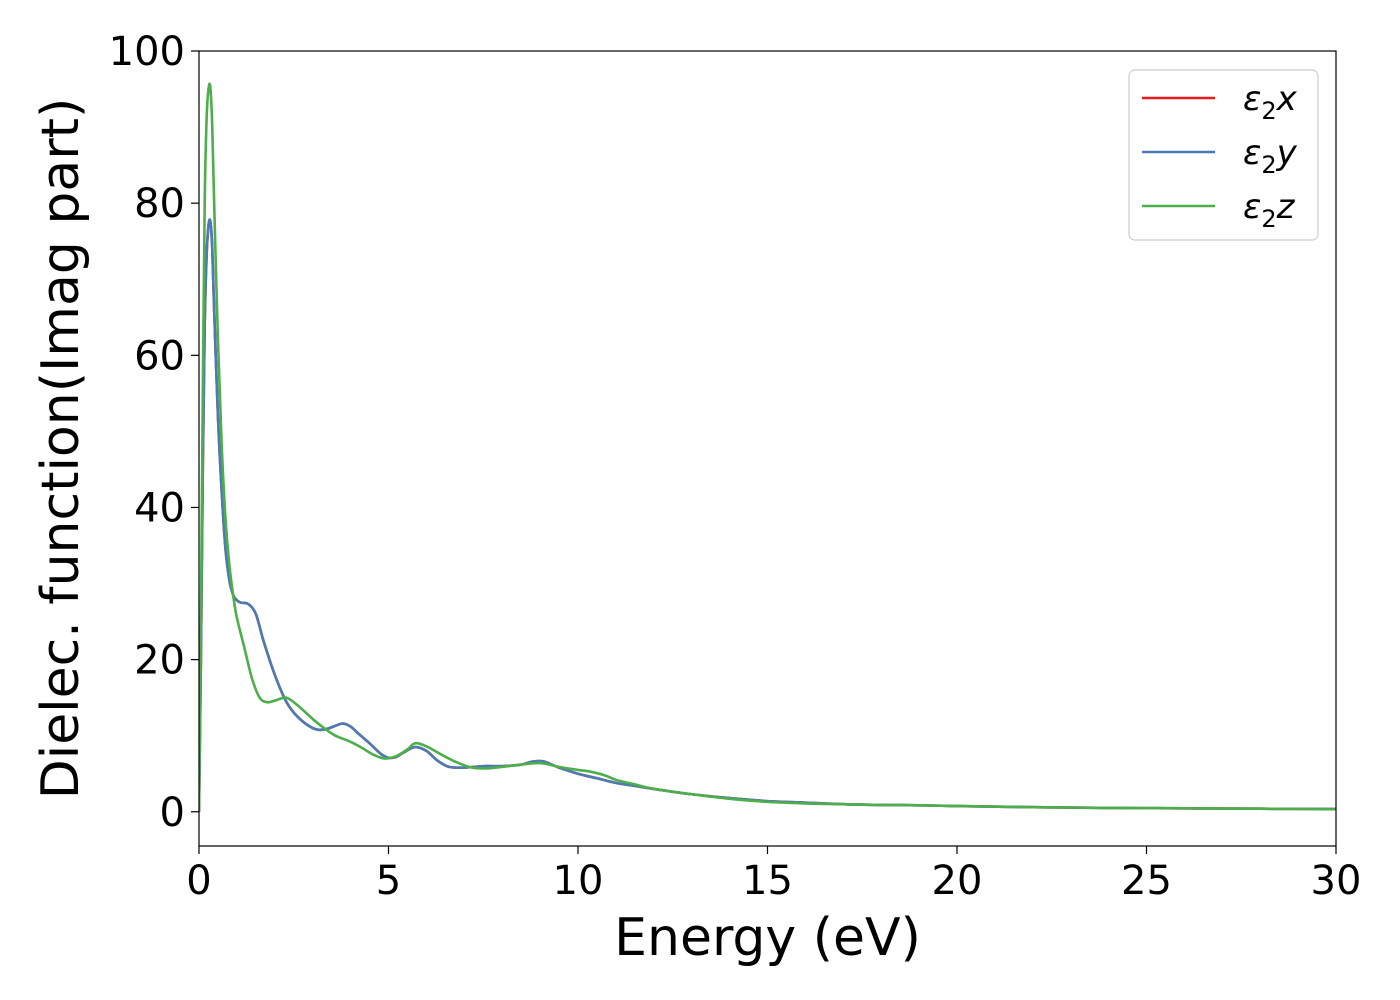 Image resolution: width=1400 pixels, height=1000 pixels. I want to click on legend-entry-x: ε2x, so click(1220, 102).